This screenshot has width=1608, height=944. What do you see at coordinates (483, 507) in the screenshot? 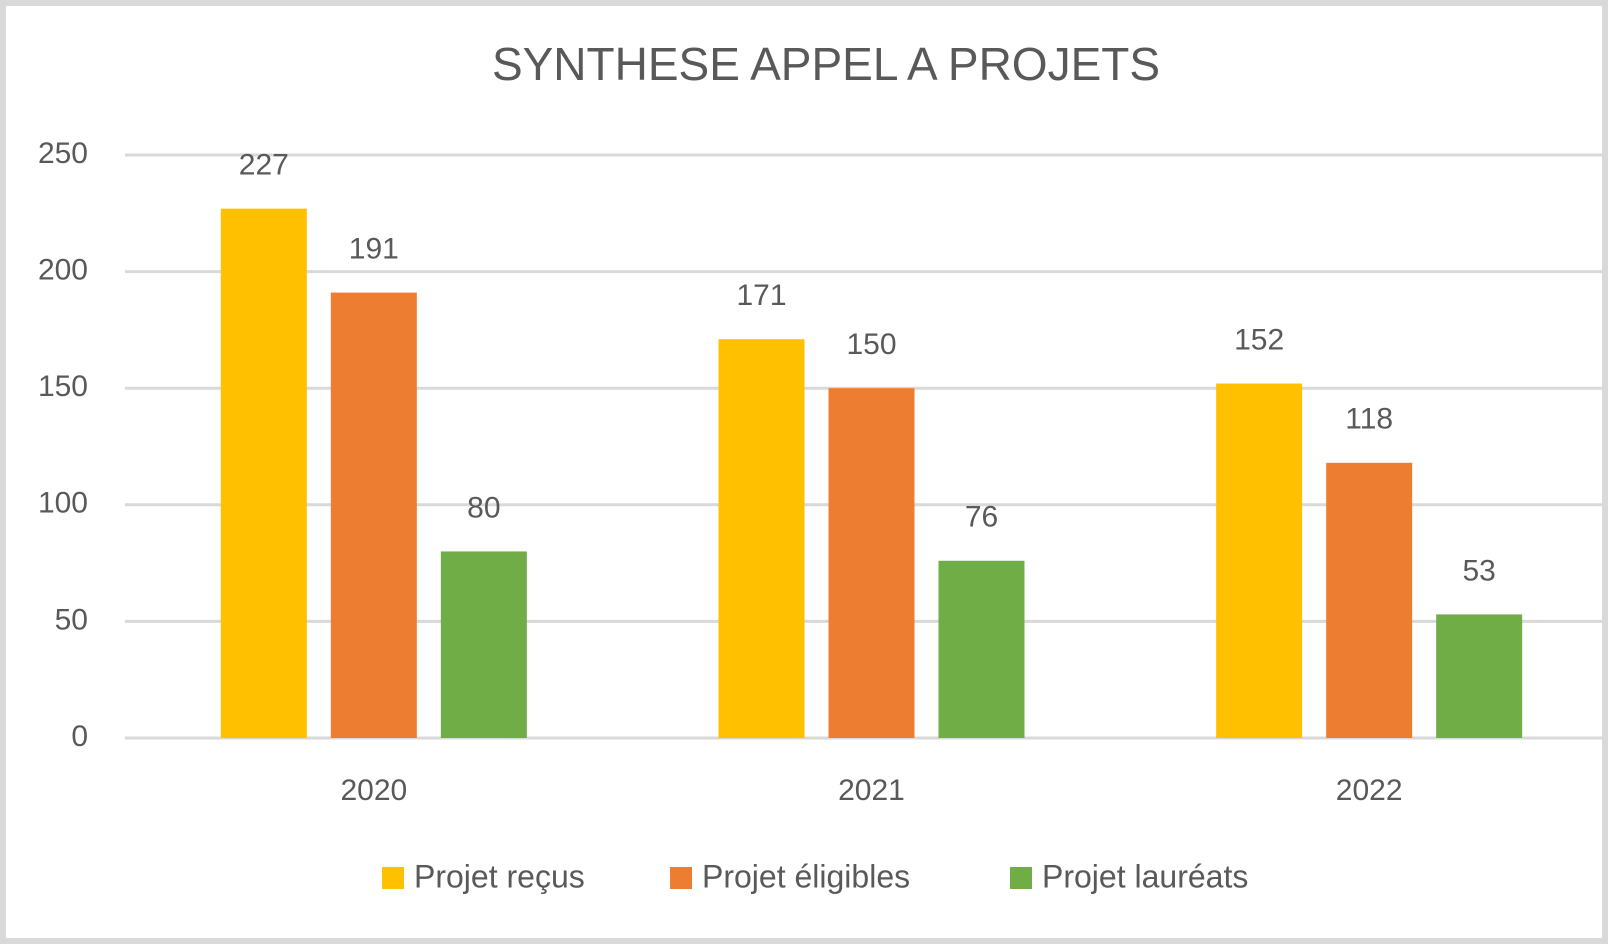
I see `data-label: 80` at bounding box center [483, 507].